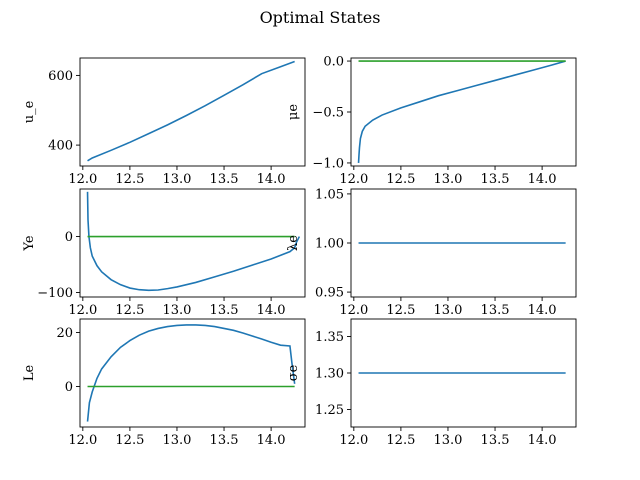 The image size is (640, 480). Describe the element at coordinates (329, 293) in the screenshot. I see `y-tick-label: 0.95` at that location.